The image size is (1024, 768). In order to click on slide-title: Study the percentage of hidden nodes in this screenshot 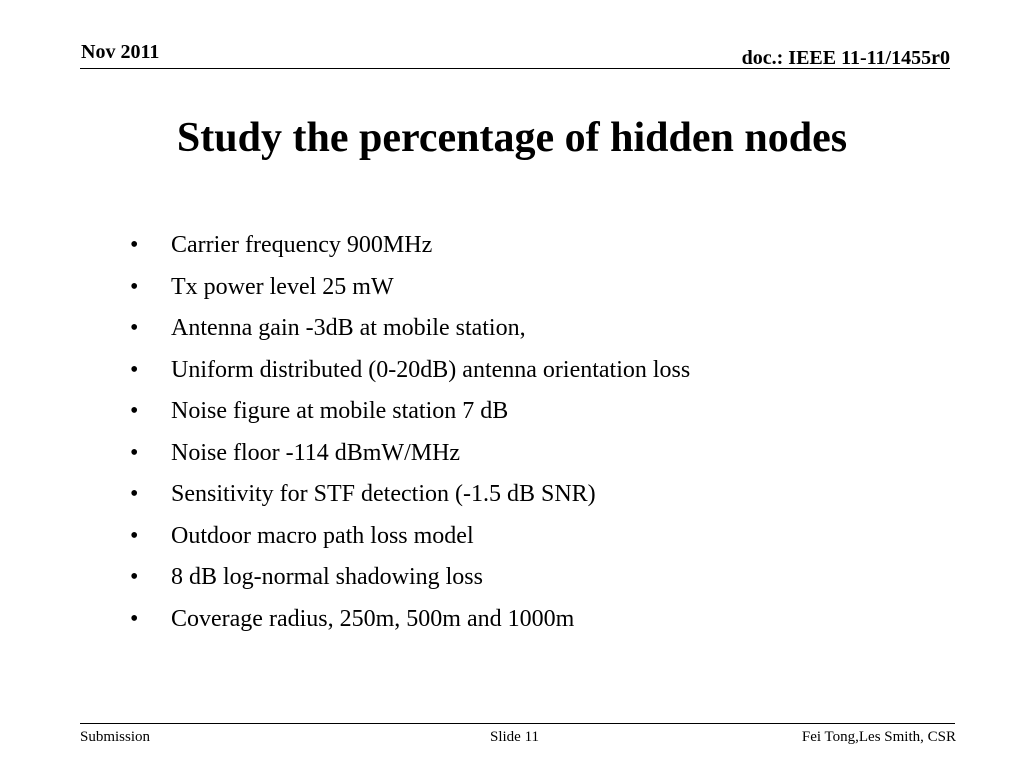, I will do `click(512, 138)`.